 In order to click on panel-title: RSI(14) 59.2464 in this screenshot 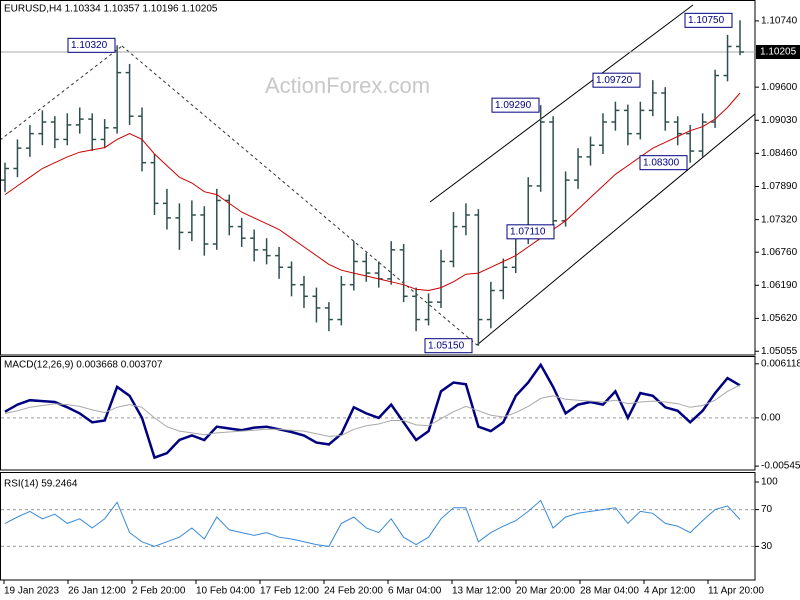, I will do `click(41, 484)`.